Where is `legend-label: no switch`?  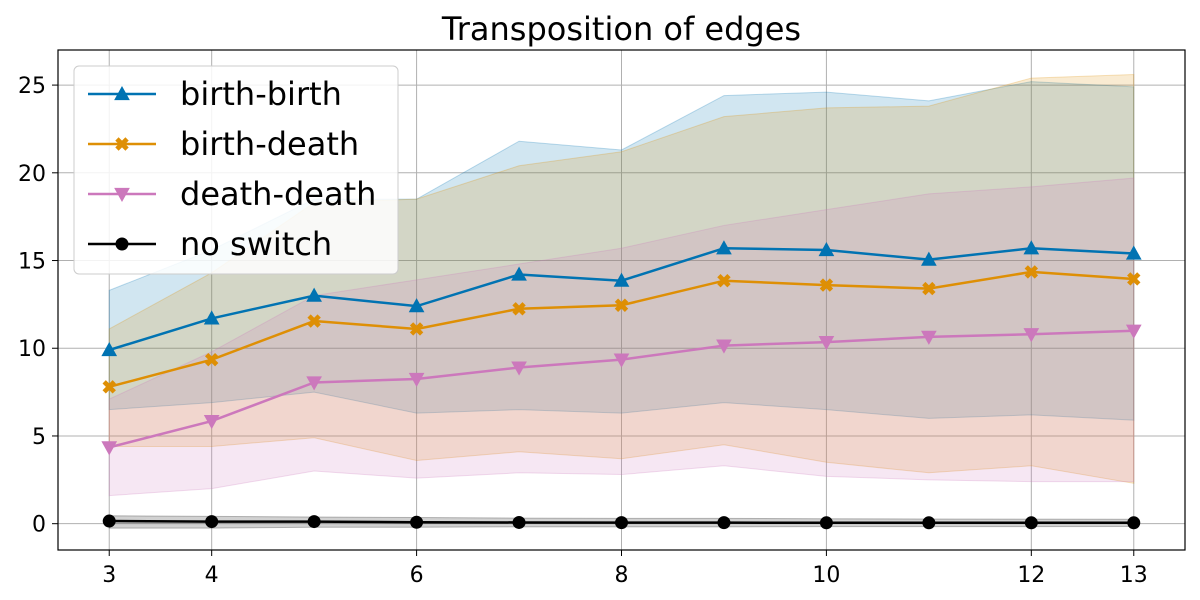 legend-label: no switch is located at coordinates (256, 244).